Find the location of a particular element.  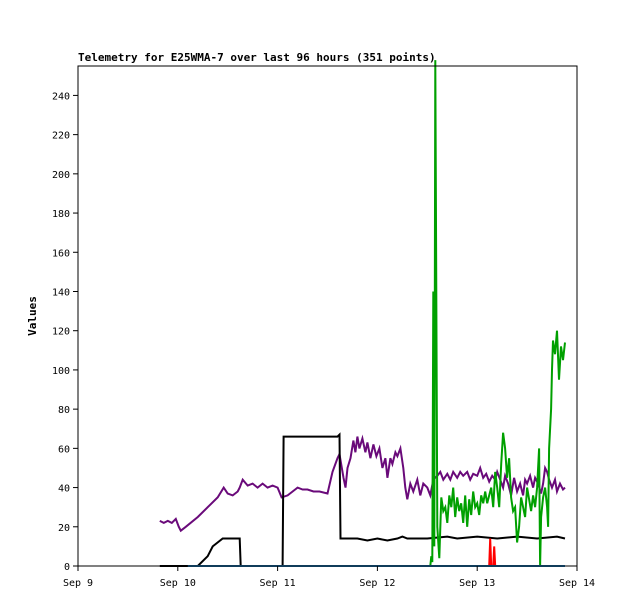

x-tick-label: Sep 10 is located at coordinates (178, 583).